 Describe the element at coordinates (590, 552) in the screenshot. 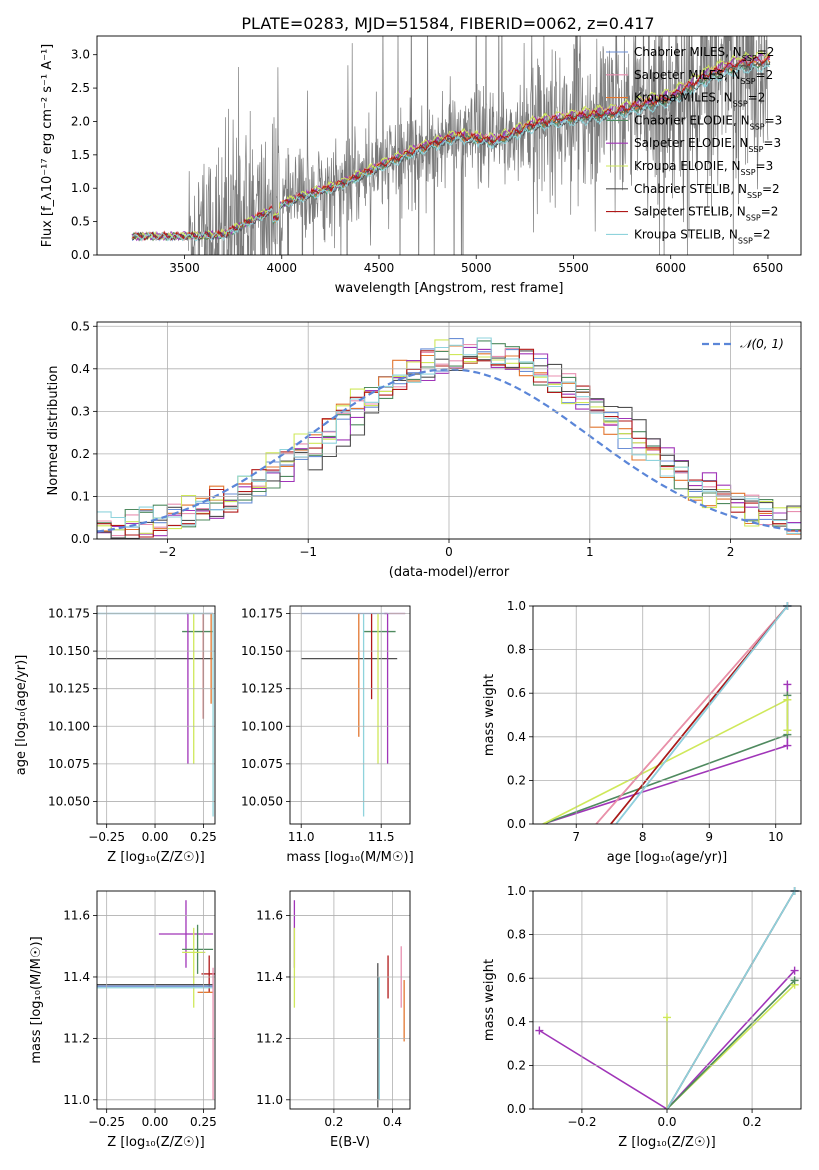

I see `x-tick-label: 1` at that location.